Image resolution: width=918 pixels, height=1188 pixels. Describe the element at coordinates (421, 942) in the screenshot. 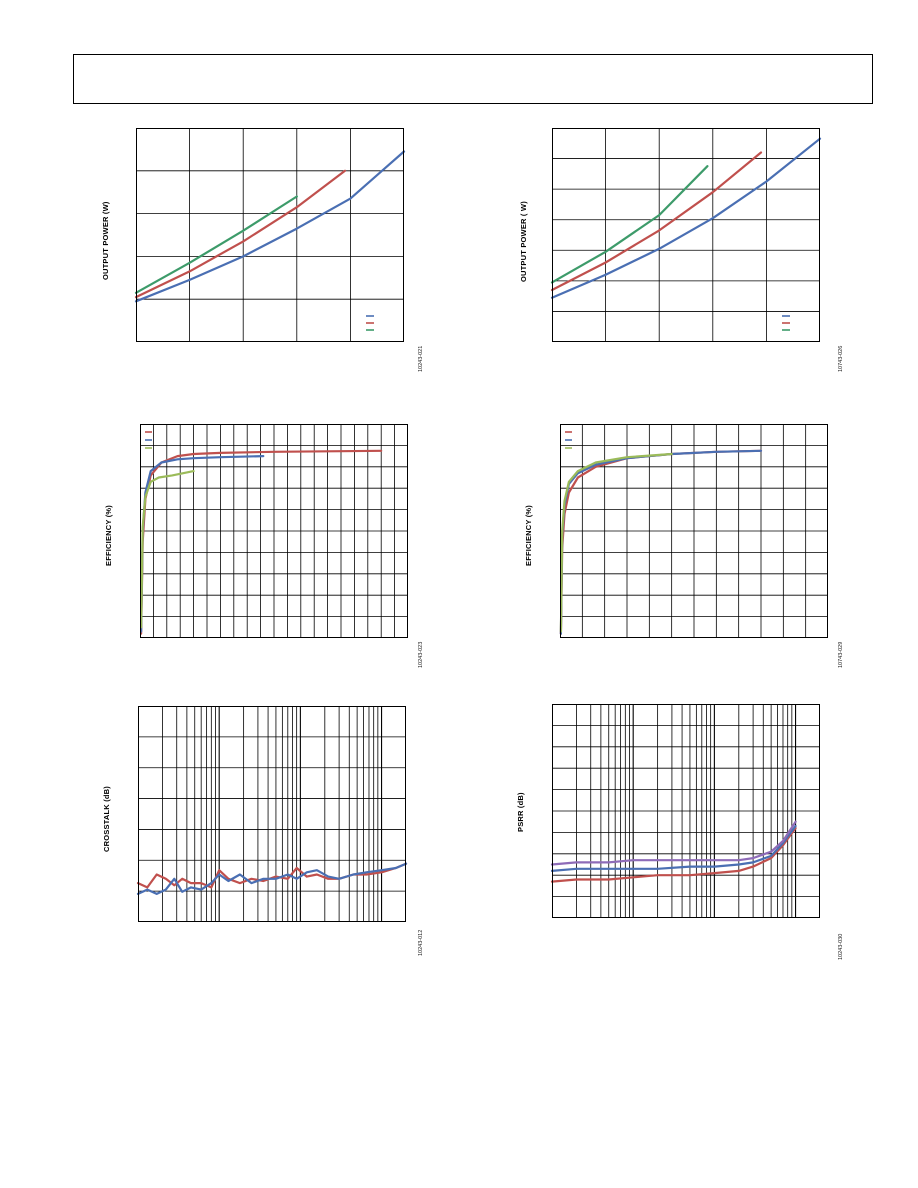

I see `figure-id: 10243-012` at that location.